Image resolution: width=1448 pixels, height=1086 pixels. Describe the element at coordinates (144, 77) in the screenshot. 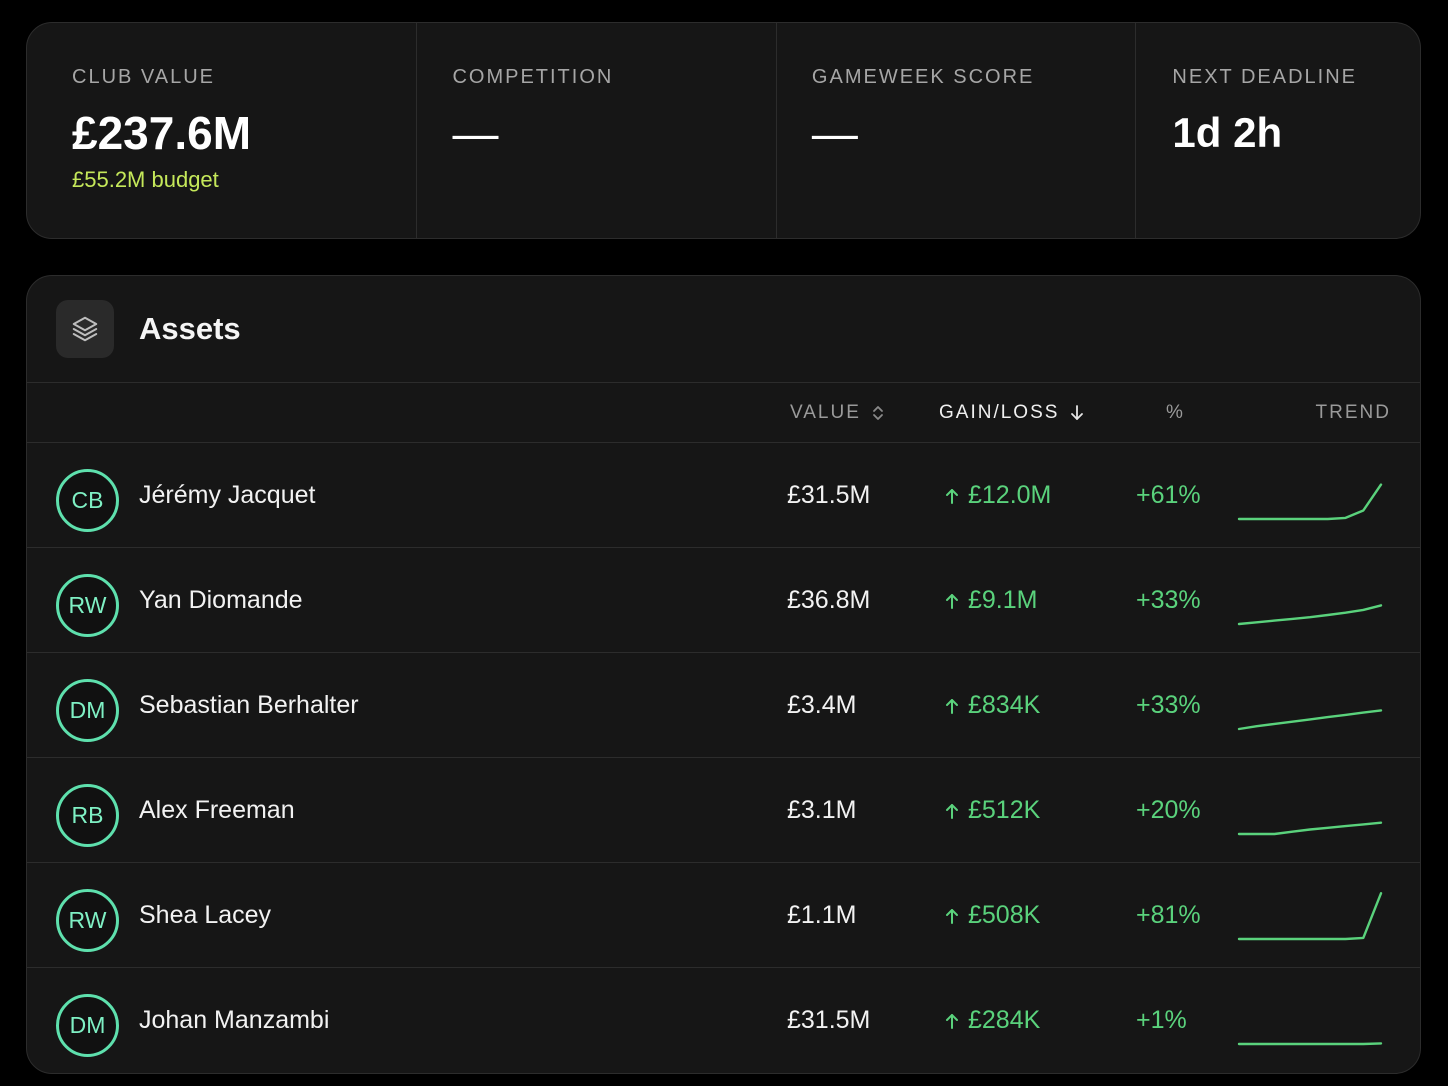

I see `stat-label: CLUB VALUE` at that location.